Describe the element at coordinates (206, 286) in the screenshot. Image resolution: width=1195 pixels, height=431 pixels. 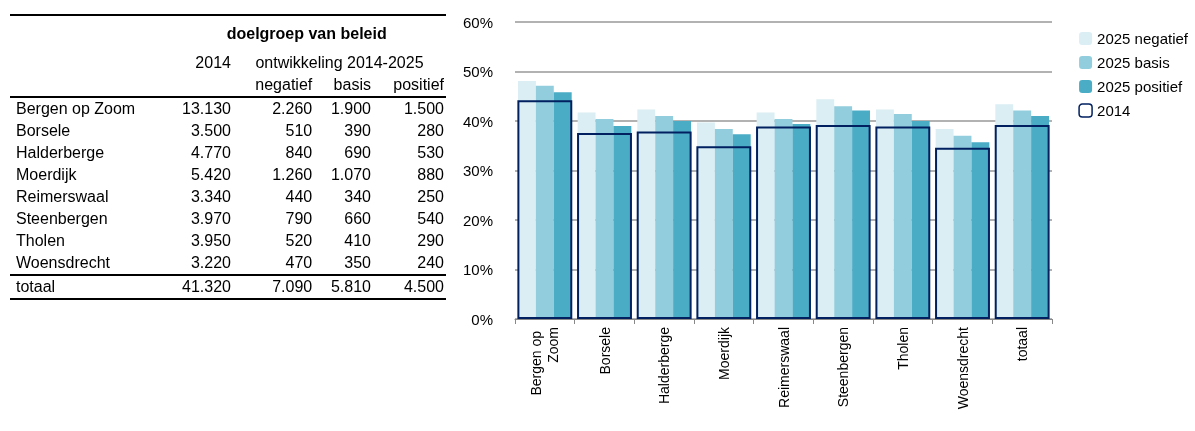
I see `text: 41.320` at that location.